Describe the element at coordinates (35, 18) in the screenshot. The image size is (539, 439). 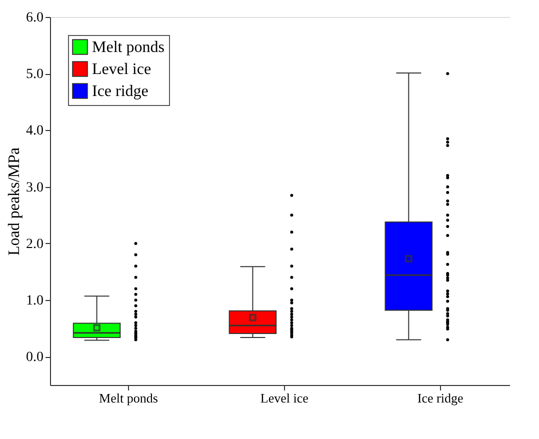
I see `y-tick-label: 6.0` at that location.